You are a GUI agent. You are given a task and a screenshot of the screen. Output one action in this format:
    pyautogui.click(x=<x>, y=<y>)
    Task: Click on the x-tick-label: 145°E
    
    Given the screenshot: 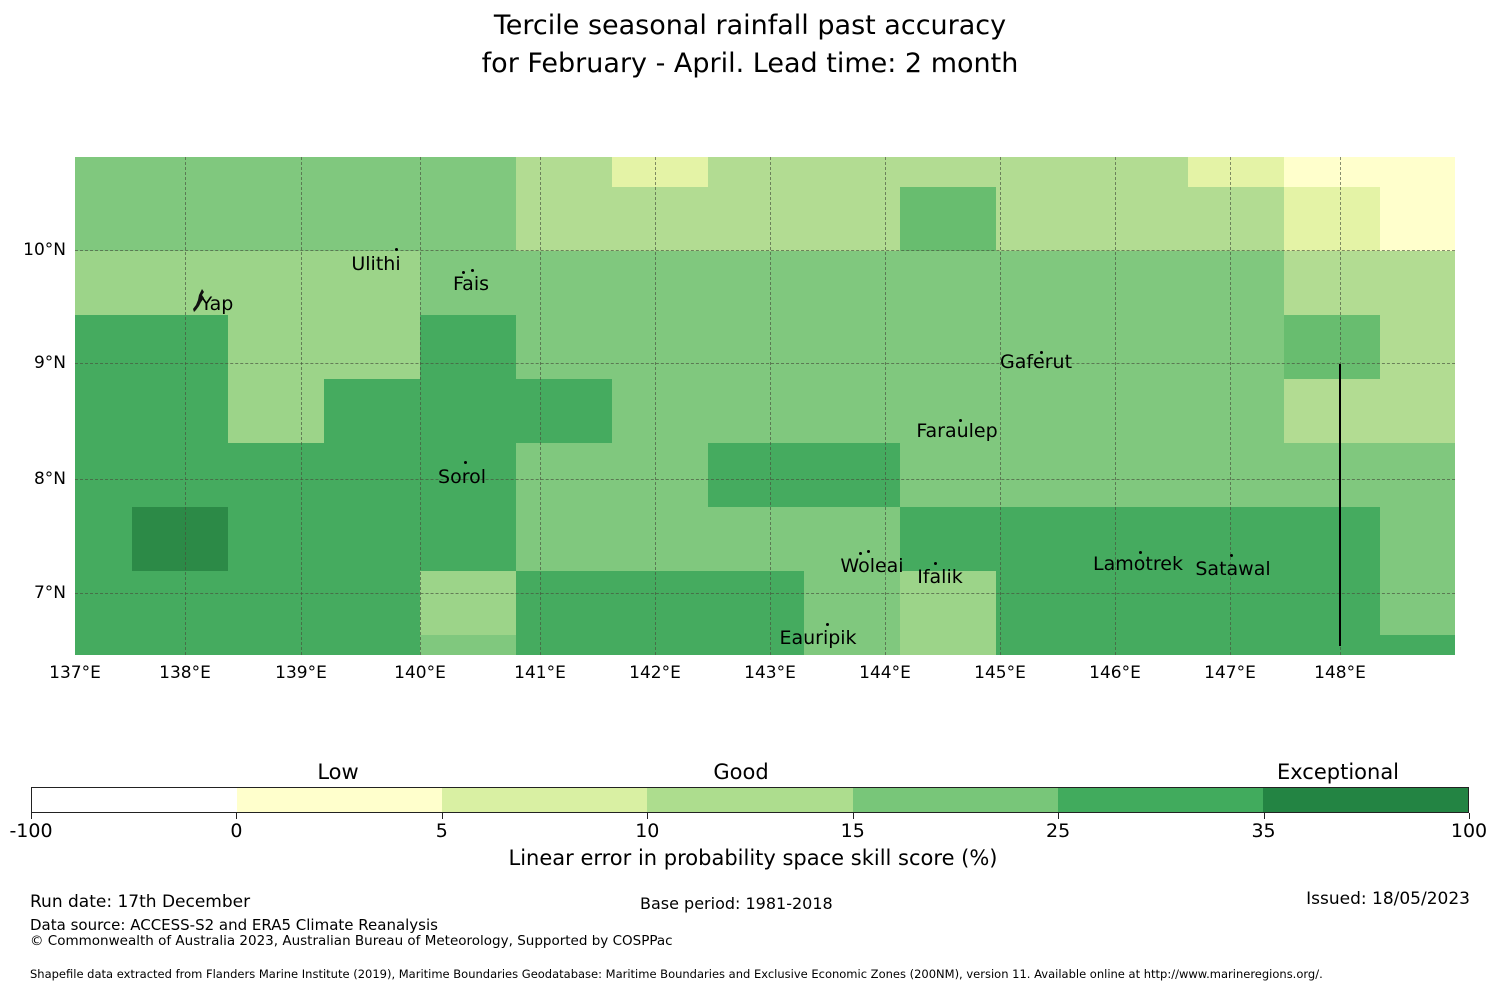 What is the action you would take?
    pyautogui.click(x=1000, y=673)
    